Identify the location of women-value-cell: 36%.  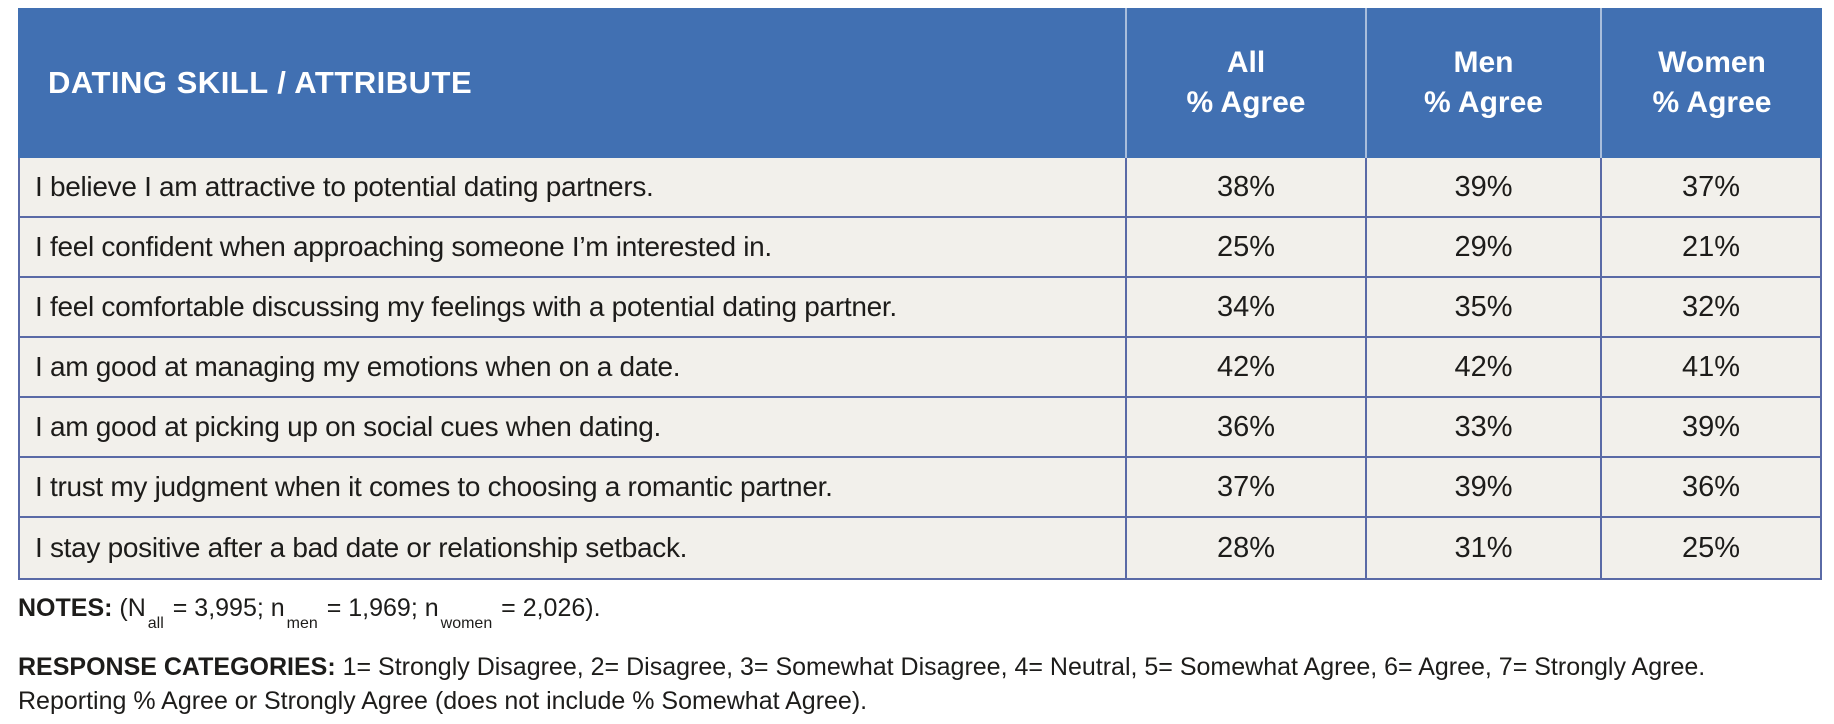
(1710, 487).